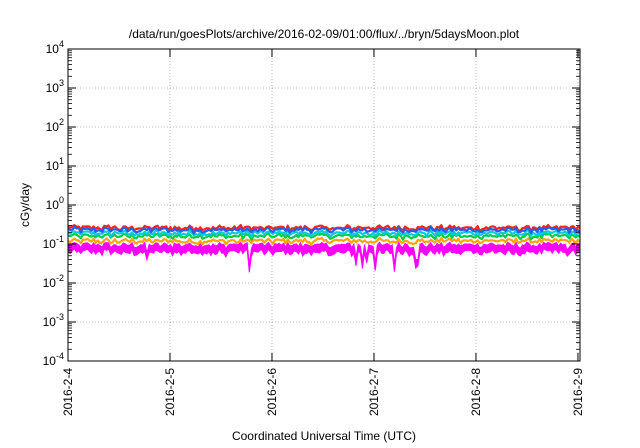 Image resolution: width=640 pixels, height=448 pixels. I want to click on y-axis-label: cGy/day, so click(25, 205).